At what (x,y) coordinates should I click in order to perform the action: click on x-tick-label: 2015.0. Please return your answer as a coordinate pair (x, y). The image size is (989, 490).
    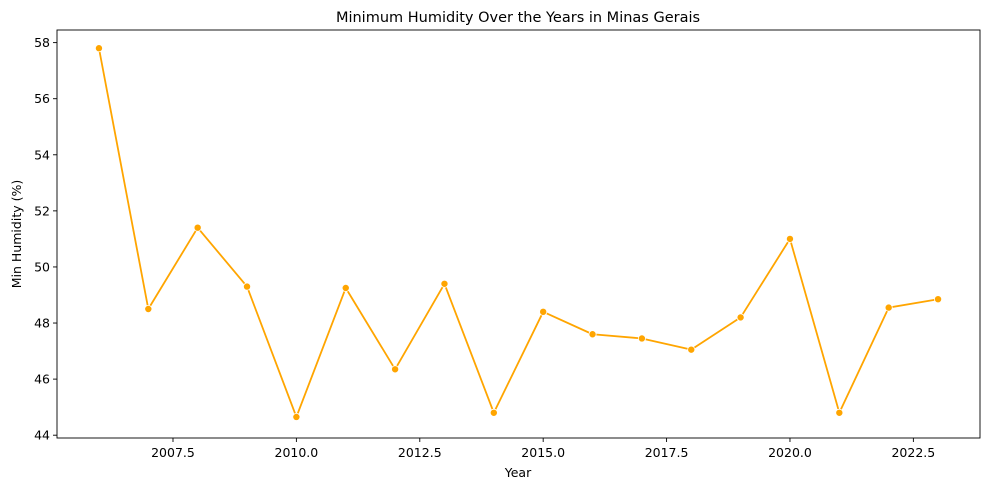
    Looking at the image, I should click on (543, 452).